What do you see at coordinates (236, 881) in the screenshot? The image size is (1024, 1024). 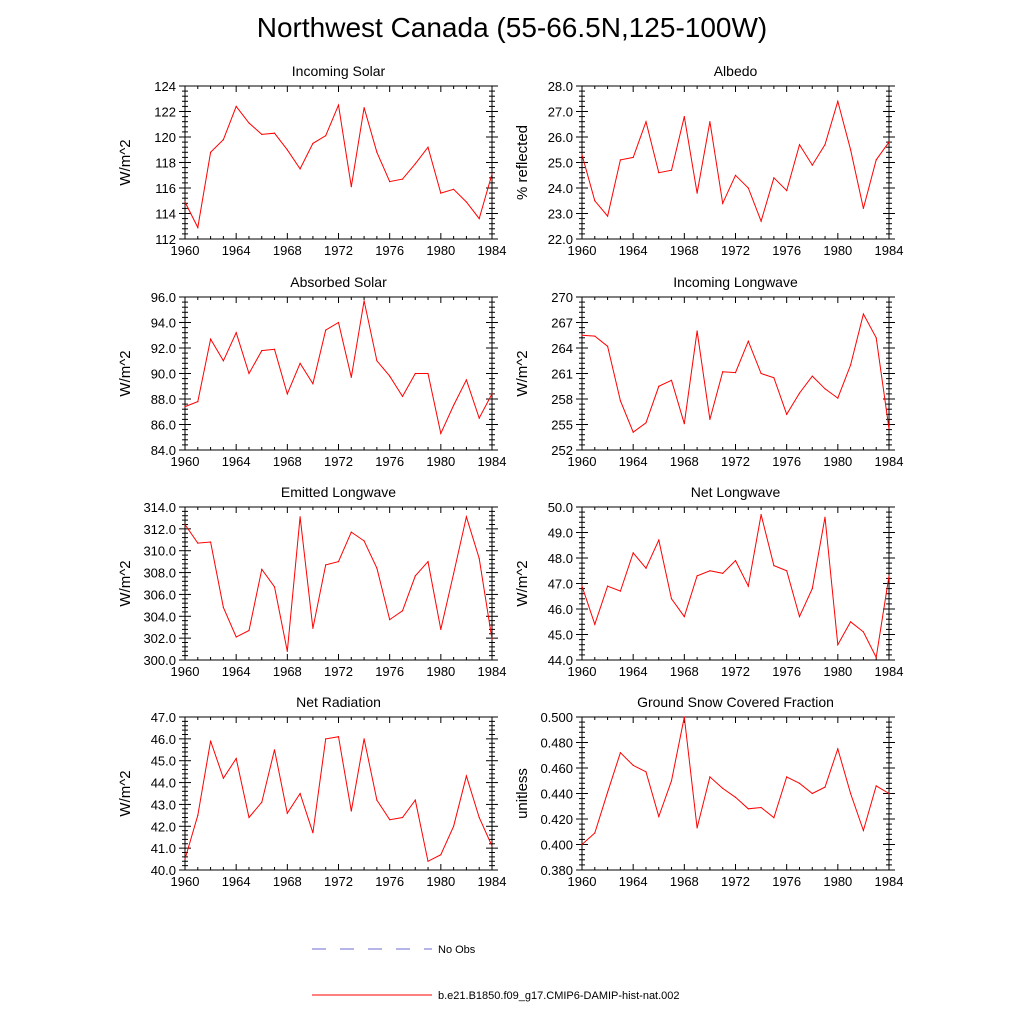 I see `x-tick-label: 1964` at bounding box center [236, 881].